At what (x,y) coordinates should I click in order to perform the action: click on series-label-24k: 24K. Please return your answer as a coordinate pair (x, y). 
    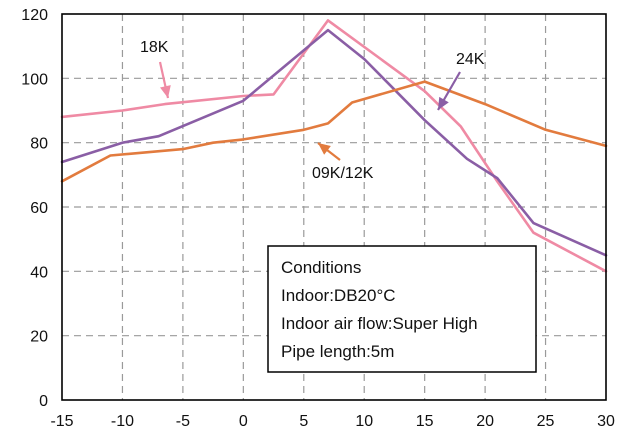
    Looking at the image, I should click on (470, 59).